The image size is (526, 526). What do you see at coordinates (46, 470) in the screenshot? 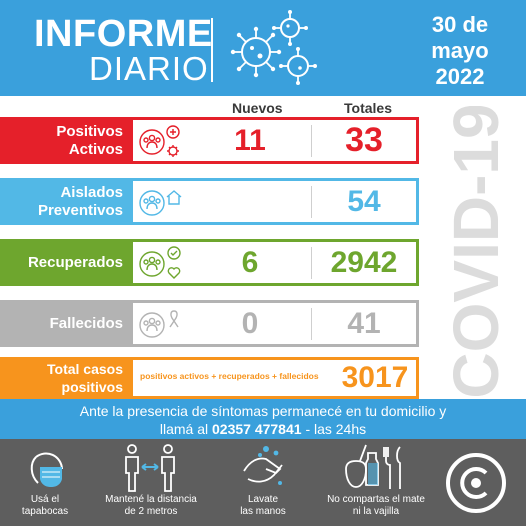
I see `face-mask-icon` at bounding box center [46, 470].